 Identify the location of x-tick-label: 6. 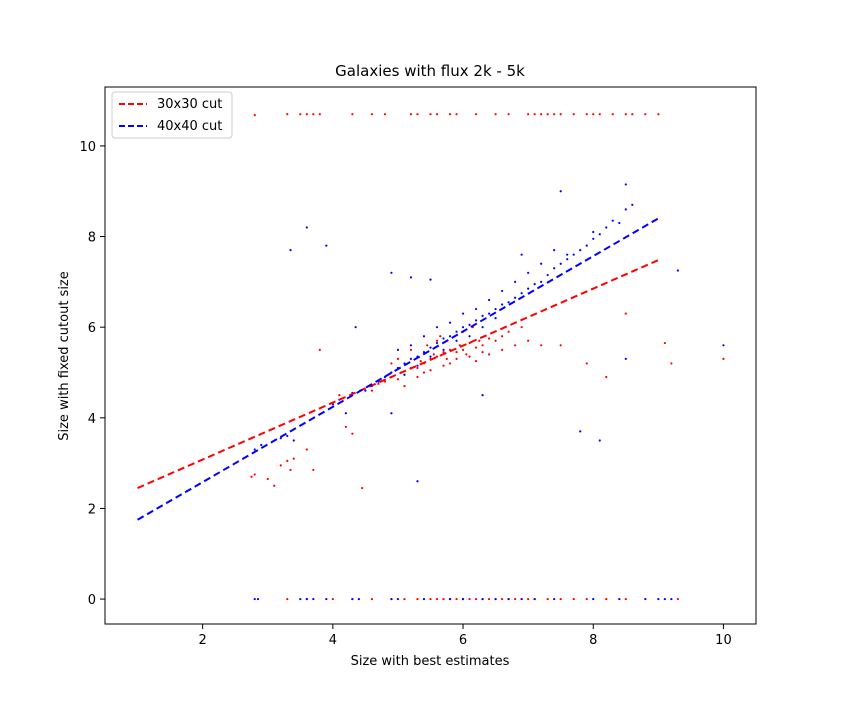
(463, 640).